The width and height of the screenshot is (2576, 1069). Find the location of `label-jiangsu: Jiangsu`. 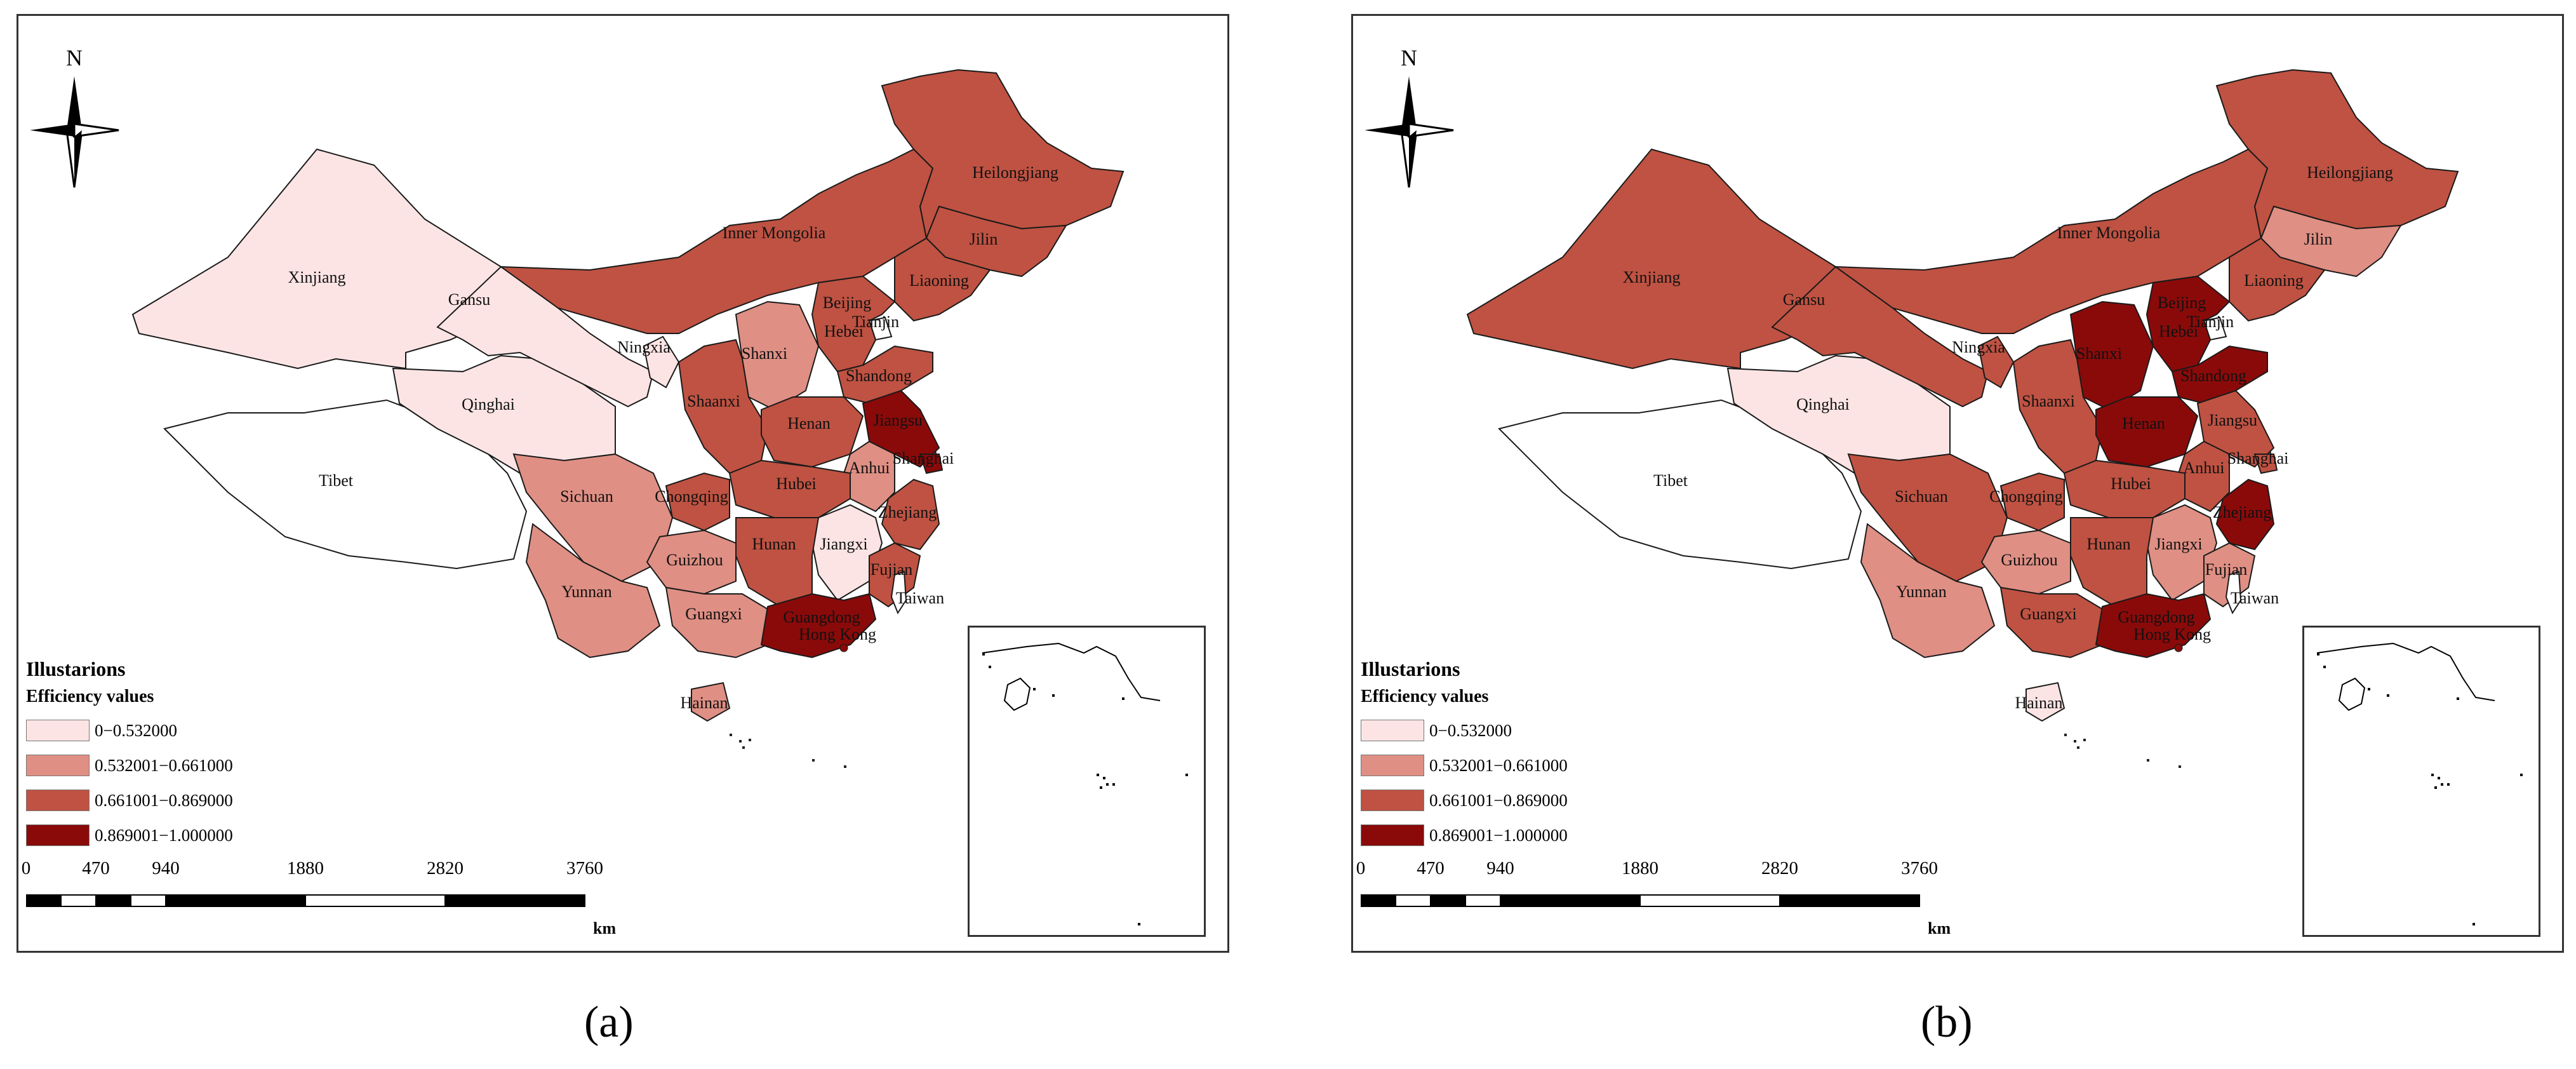

label-jiangsu: Jiangsu is located at coordinates (2232, 420).